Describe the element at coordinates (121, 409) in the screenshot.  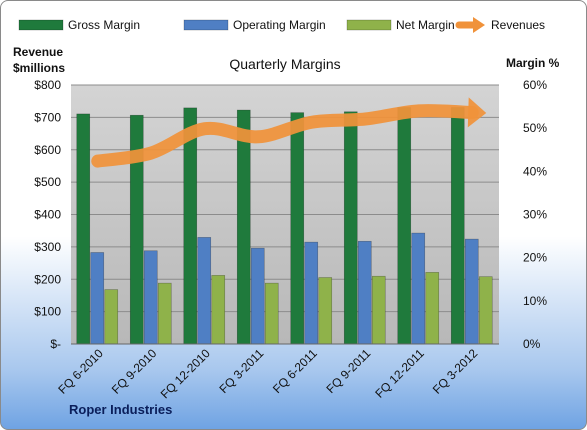
I see `company-name: Roper Industries` at that location.